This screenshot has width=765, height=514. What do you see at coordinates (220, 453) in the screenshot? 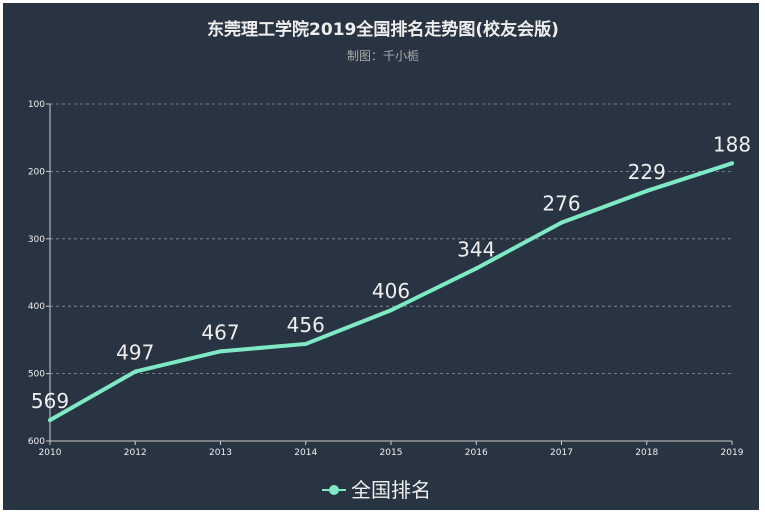
I see `x-tick-label: 2013` at bounding box center [220, 453].